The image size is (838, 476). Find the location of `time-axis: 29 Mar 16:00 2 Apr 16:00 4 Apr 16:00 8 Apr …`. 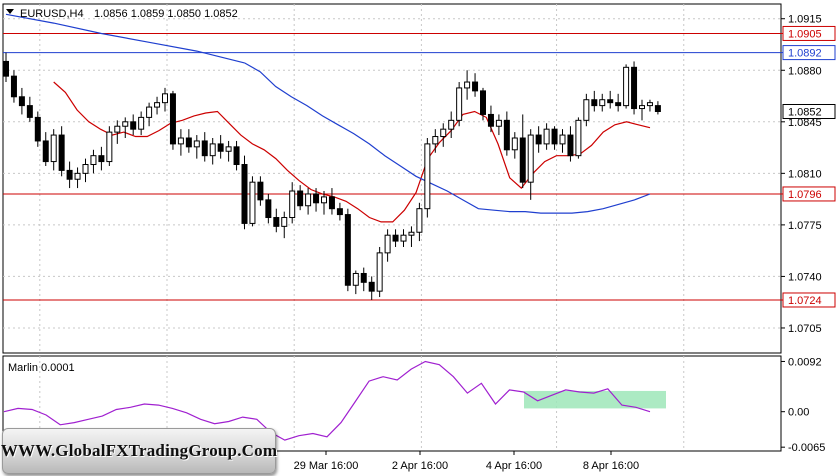

time-axis: 29 Mar 16:00 2 Apr 16:00 4 Apr 16:00 8 Apr … is located at coordinates (466, 461).